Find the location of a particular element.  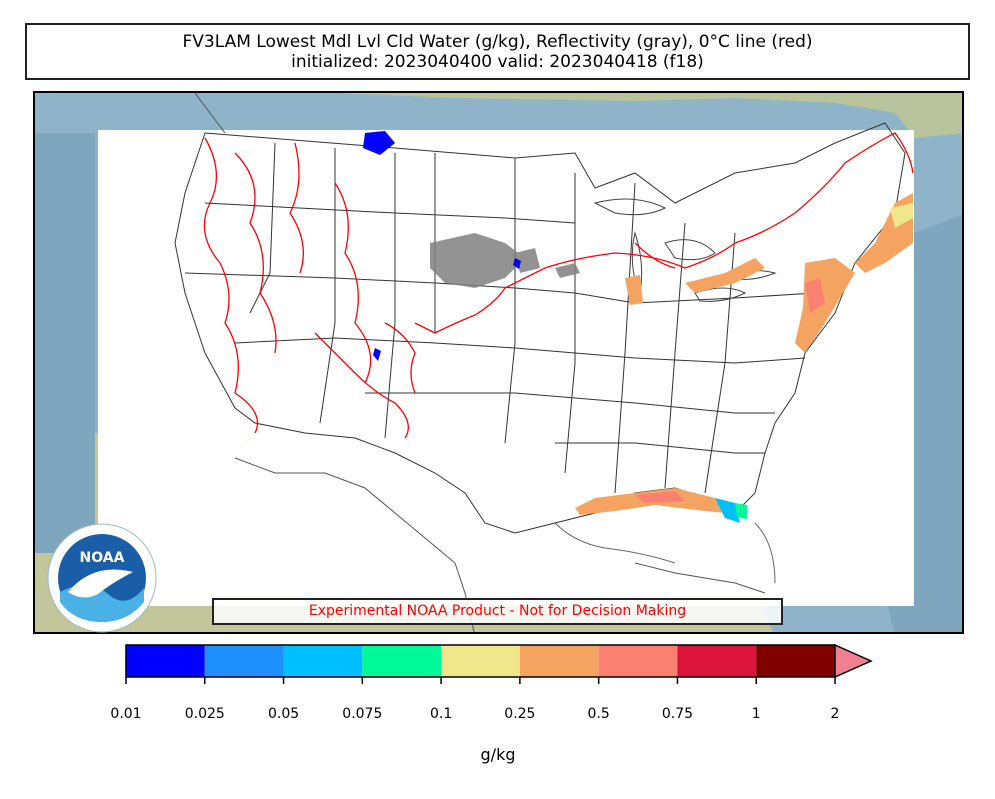

colorbar-tick-label: 0.75 is located at coordinates (677, 714).